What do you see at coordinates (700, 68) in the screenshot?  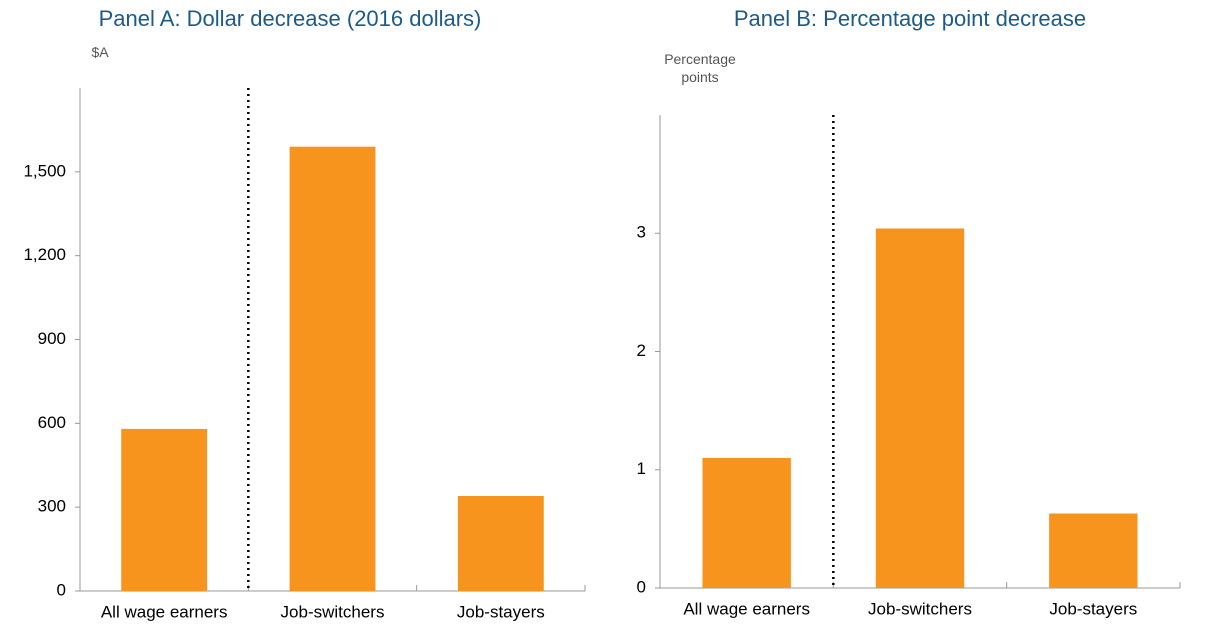 I see `y-axis-unit: Percentage points` at bounding box center [700, 68].